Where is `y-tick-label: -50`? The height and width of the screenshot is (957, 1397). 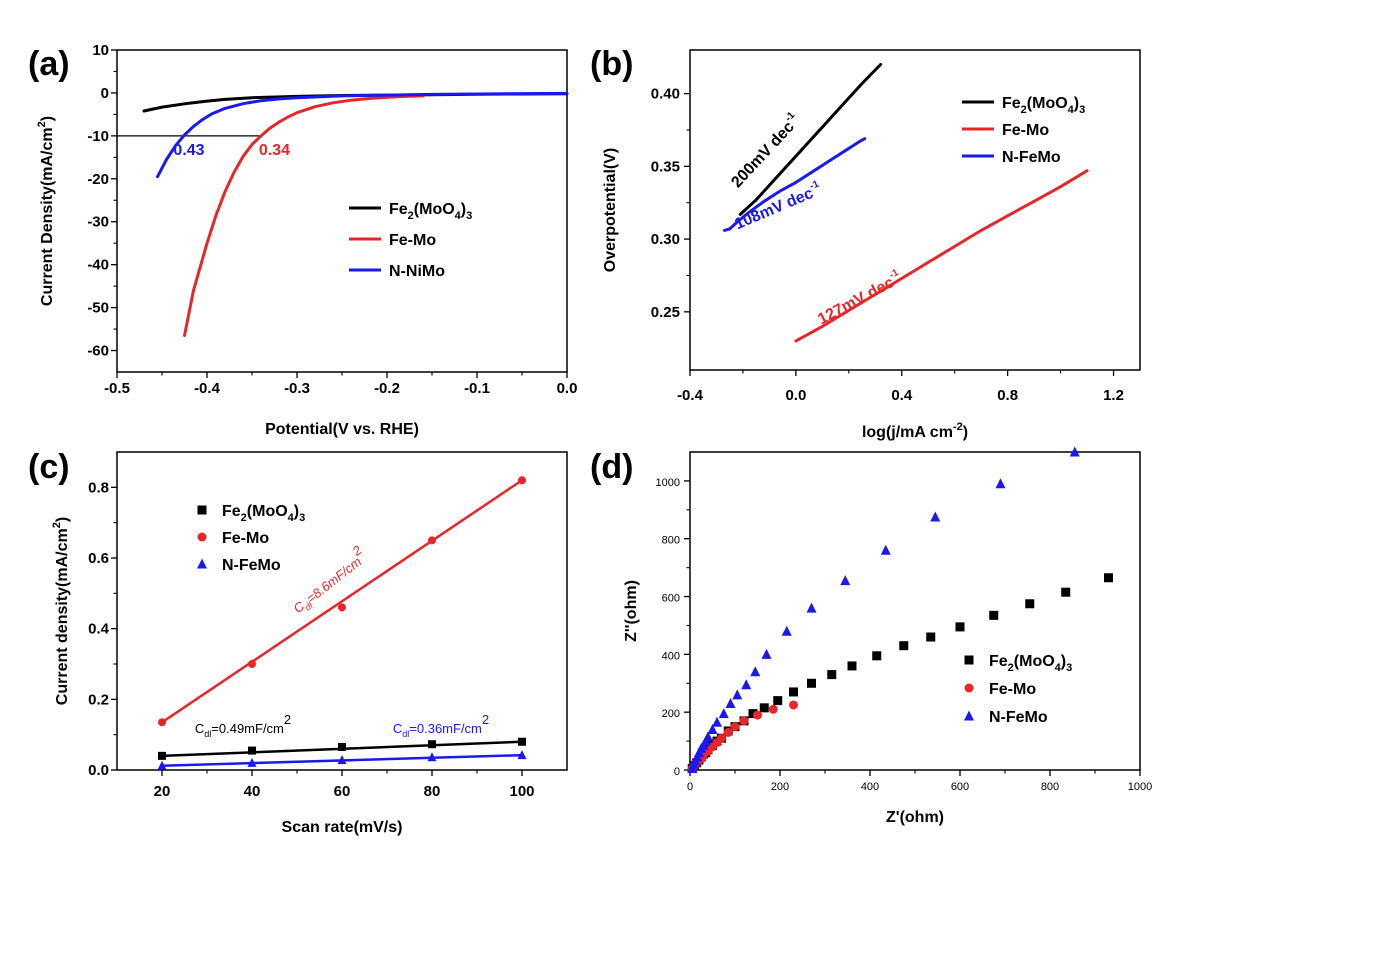
y-tick-label: -50 is located at coordinates (98, 308).